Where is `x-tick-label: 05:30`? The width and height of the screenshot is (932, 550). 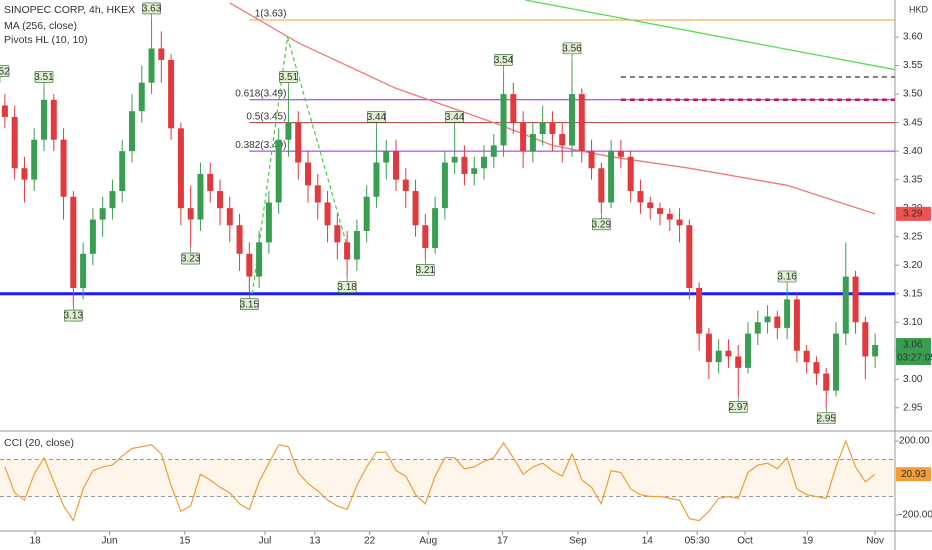 x-tick-label: 05:30 is located at coordinates (697, 541).